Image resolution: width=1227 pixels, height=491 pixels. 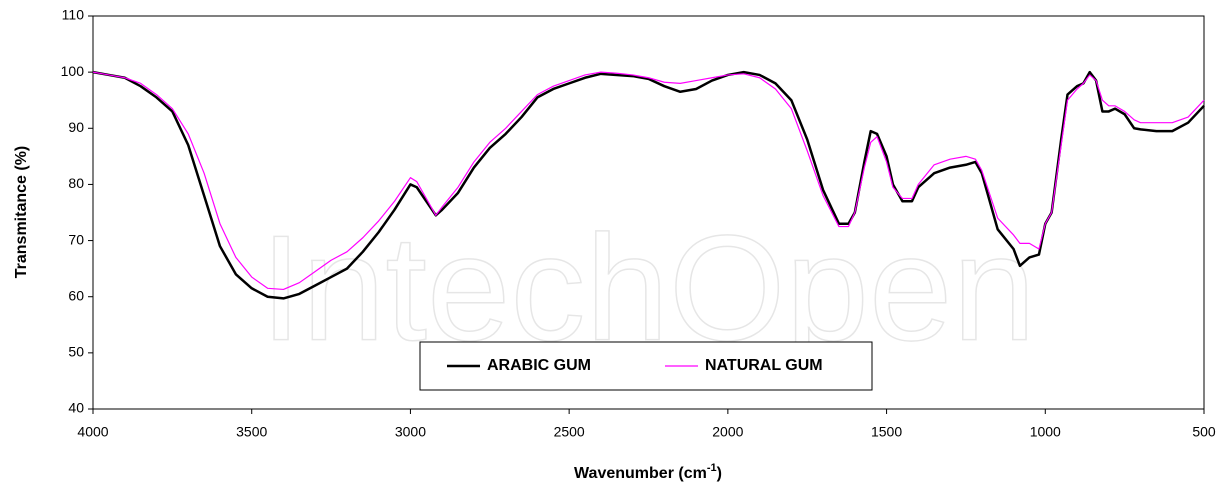 What do you see at coordinates (646, 366) in the screenshot?
I see `legend-box` at bounding box center [646, 366].